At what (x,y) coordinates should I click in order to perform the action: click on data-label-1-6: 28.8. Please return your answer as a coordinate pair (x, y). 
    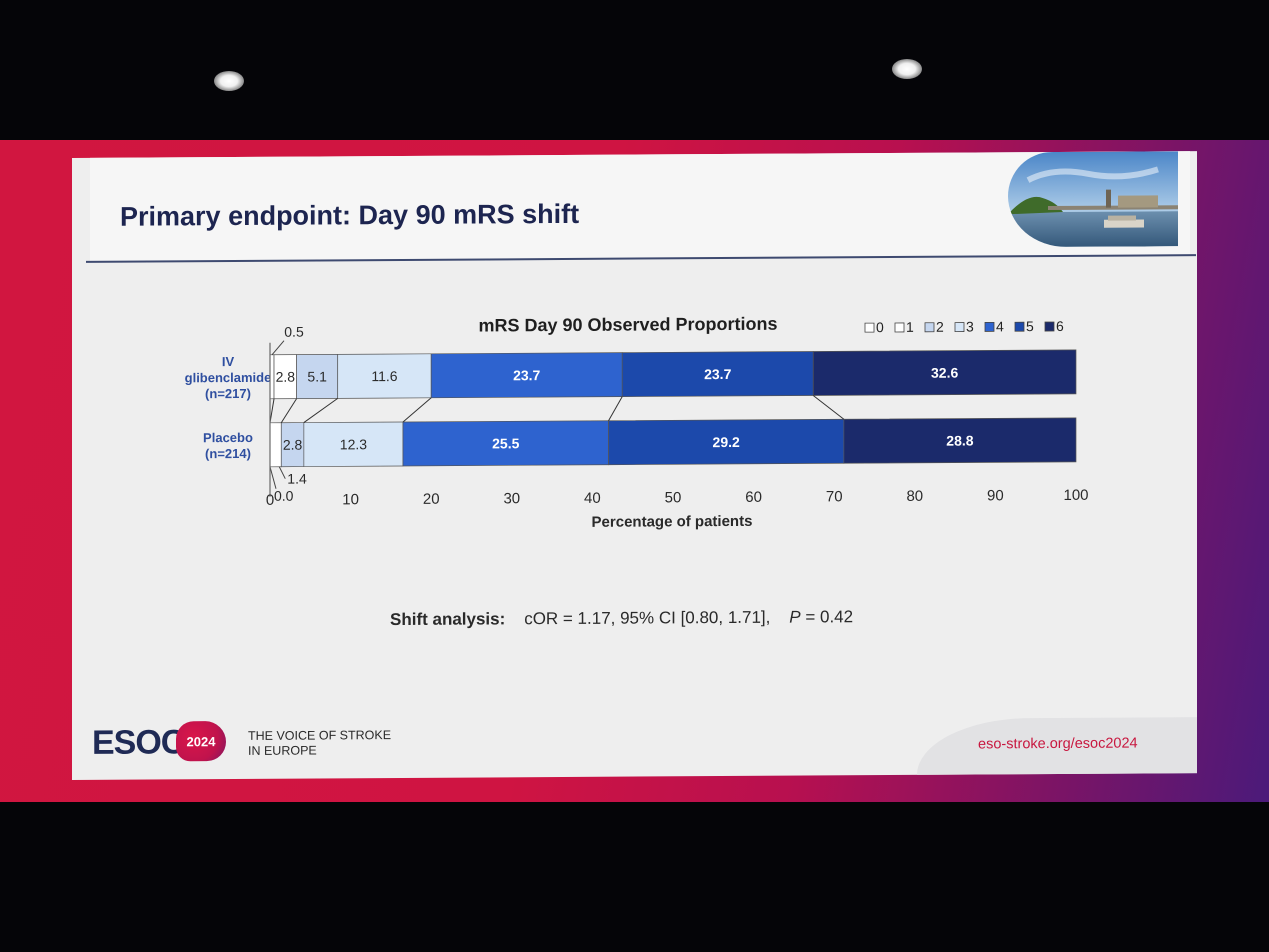
    Looking at the image, I should click on (959, 440).